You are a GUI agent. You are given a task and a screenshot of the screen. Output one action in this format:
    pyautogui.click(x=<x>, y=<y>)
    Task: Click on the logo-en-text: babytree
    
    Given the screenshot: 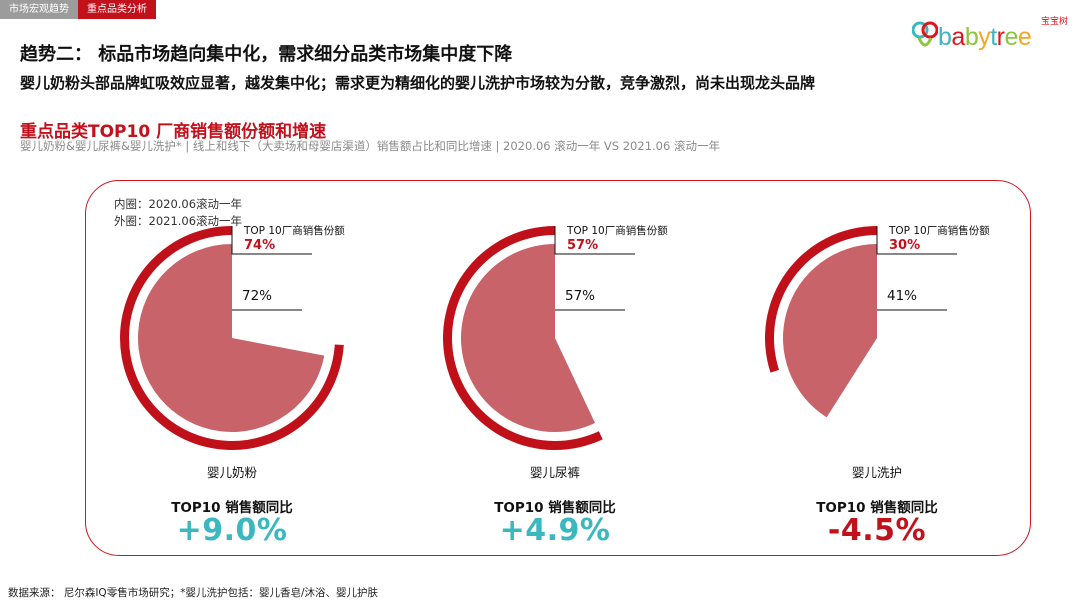 What is the action you would take?
    pyautogui.click(x=985, y=37)
    